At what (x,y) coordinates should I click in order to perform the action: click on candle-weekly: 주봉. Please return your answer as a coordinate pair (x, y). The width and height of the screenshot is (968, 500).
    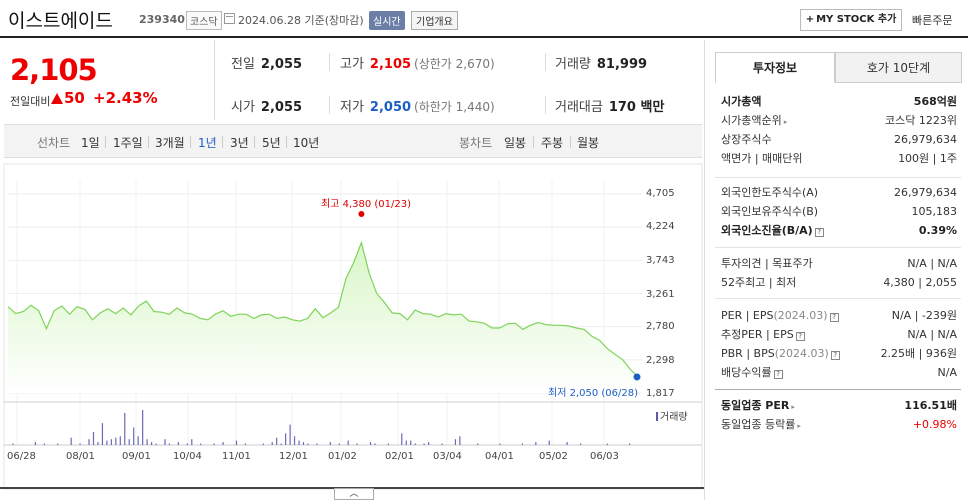
    Looking at the image, I should click on (552, 143).